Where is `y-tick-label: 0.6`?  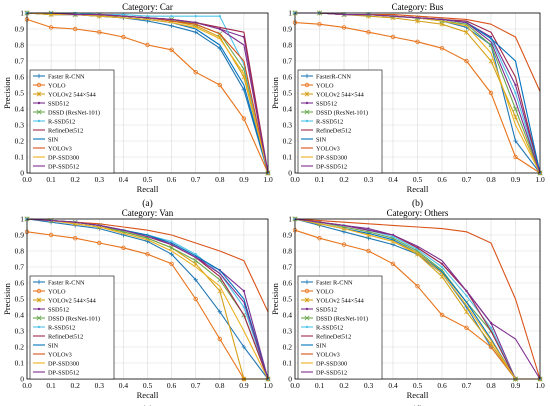 y-tick-label: 0.6 is located at coordinates (288, 283).